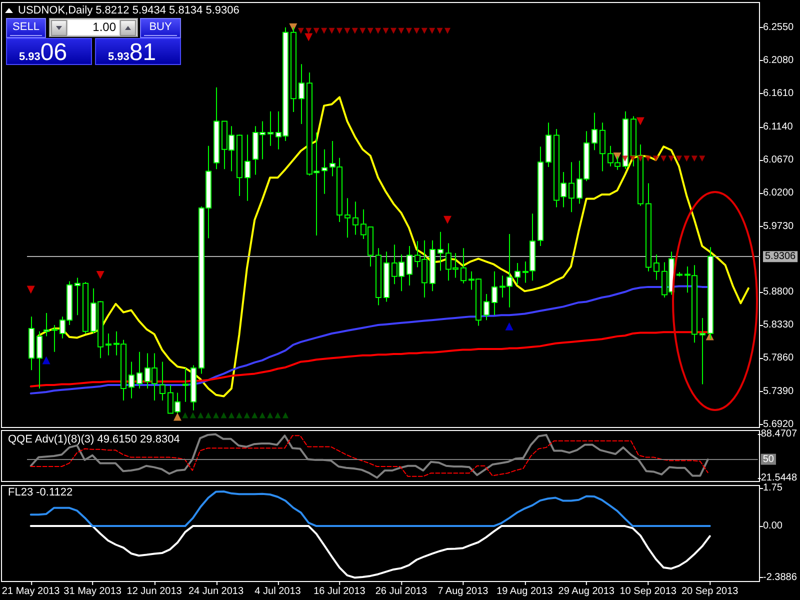  Describe the element at coordinates (778, 292) in the screenshot. I see `y-tick-label: 5.8800` at that location.